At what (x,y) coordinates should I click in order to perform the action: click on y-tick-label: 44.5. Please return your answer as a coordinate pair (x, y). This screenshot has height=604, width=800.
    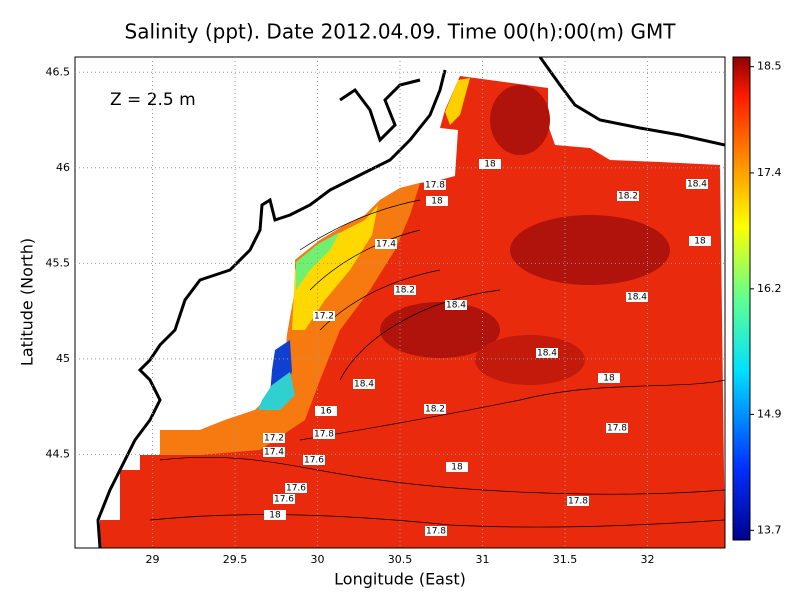
    Looking at the image, I should click on (58, 453).